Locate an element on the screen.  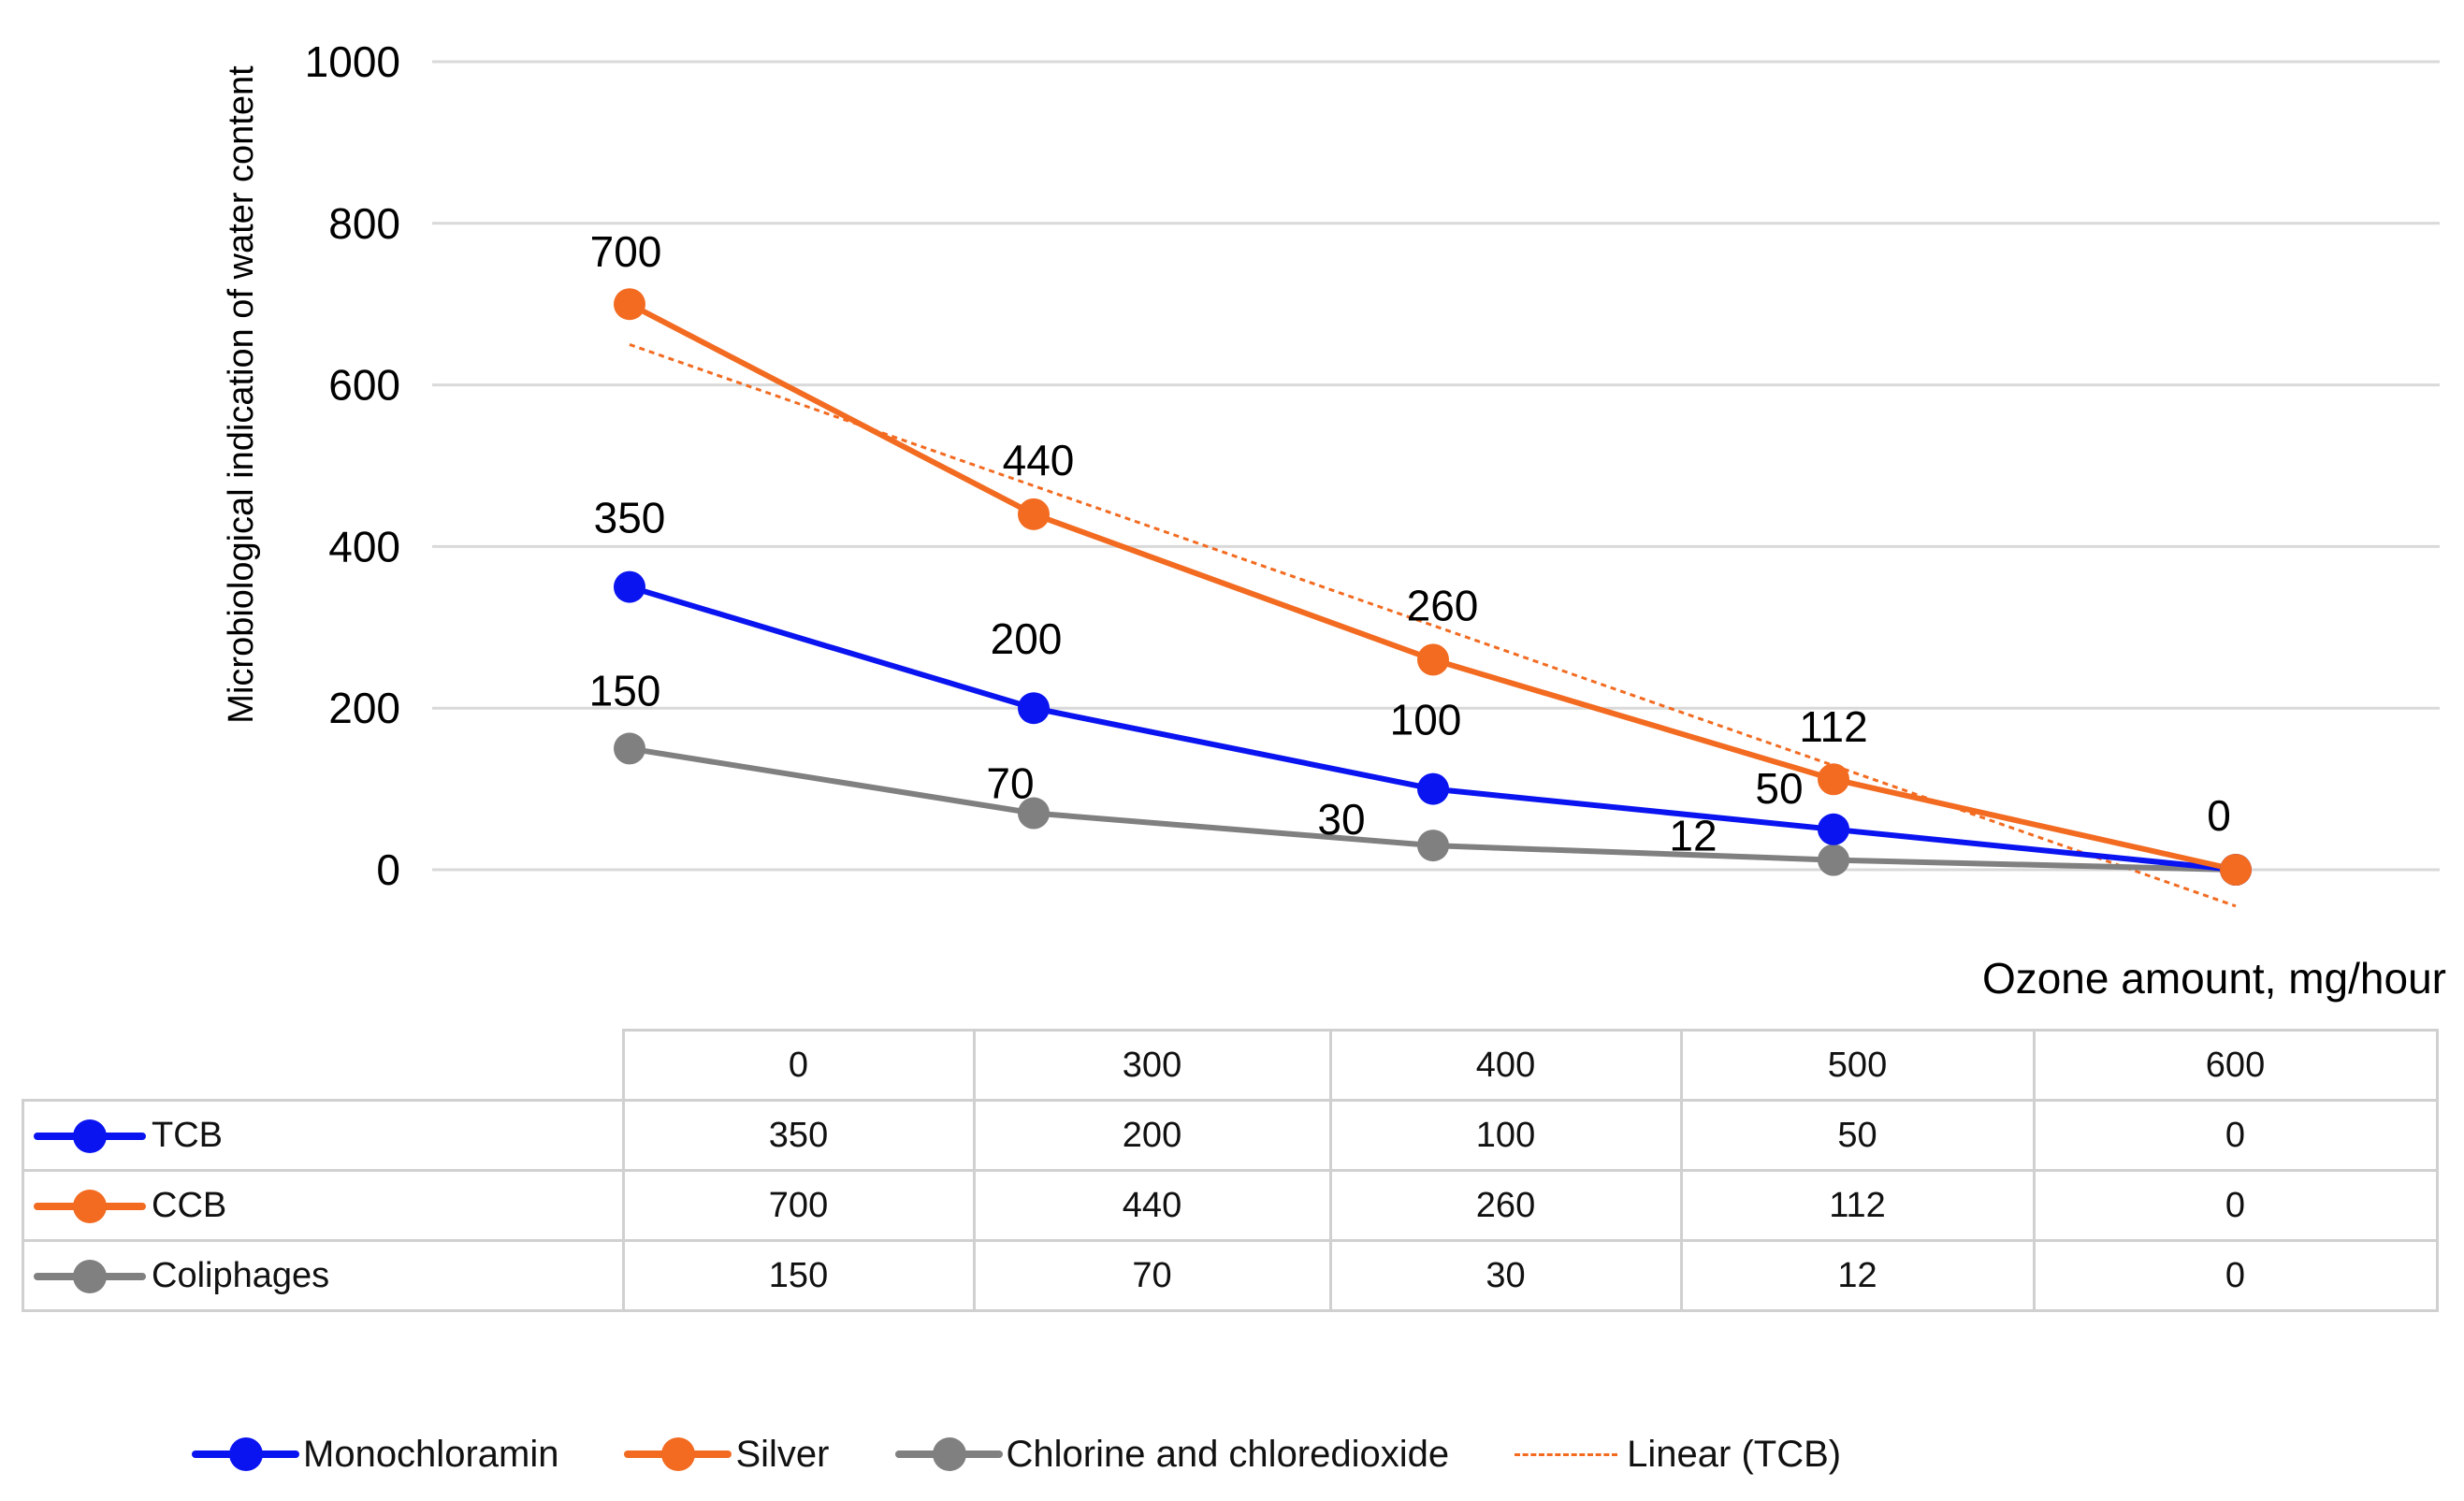
data-label-coliphages: 30 is located at coordinates (1341, 820).